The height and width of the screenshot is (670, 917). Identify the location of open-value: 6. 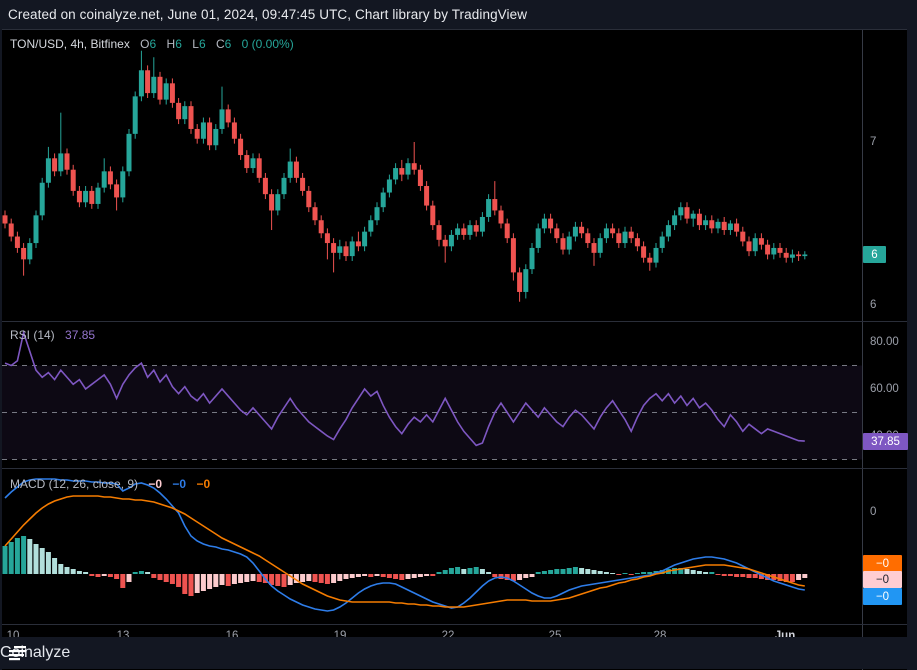
(153, 44).